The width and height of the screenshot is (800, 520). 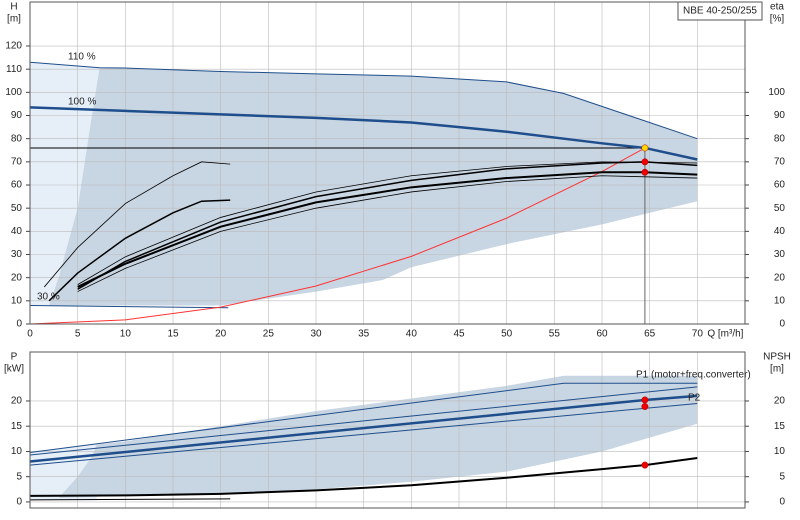 I want to click on y-tick-label: 60, so click(x=17, y=185).